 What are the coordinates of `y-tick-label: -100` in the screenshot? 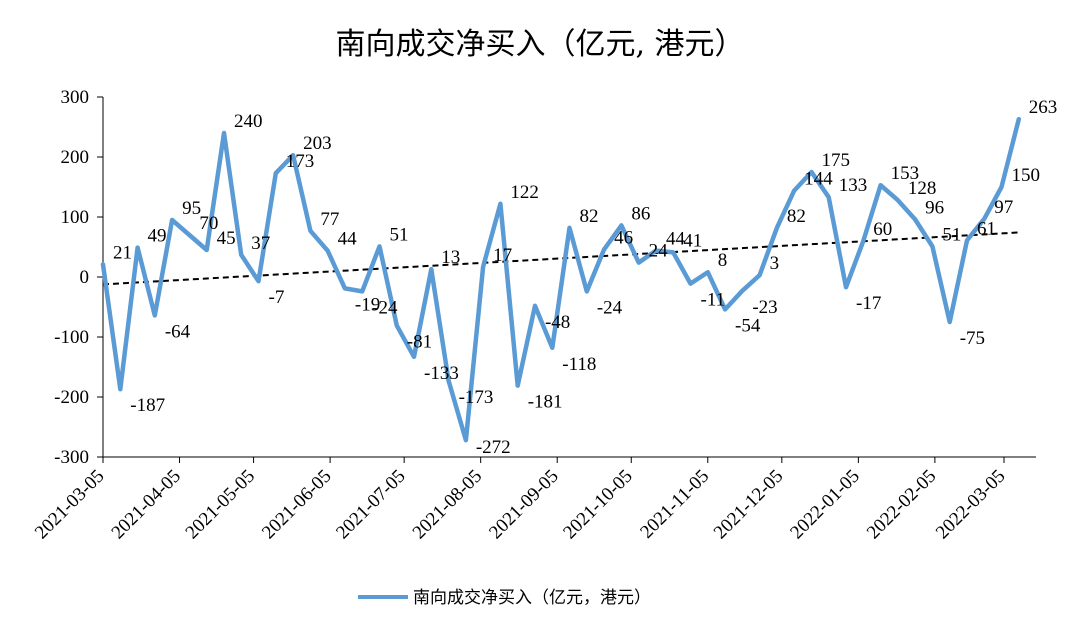 It's located at (71, 337).